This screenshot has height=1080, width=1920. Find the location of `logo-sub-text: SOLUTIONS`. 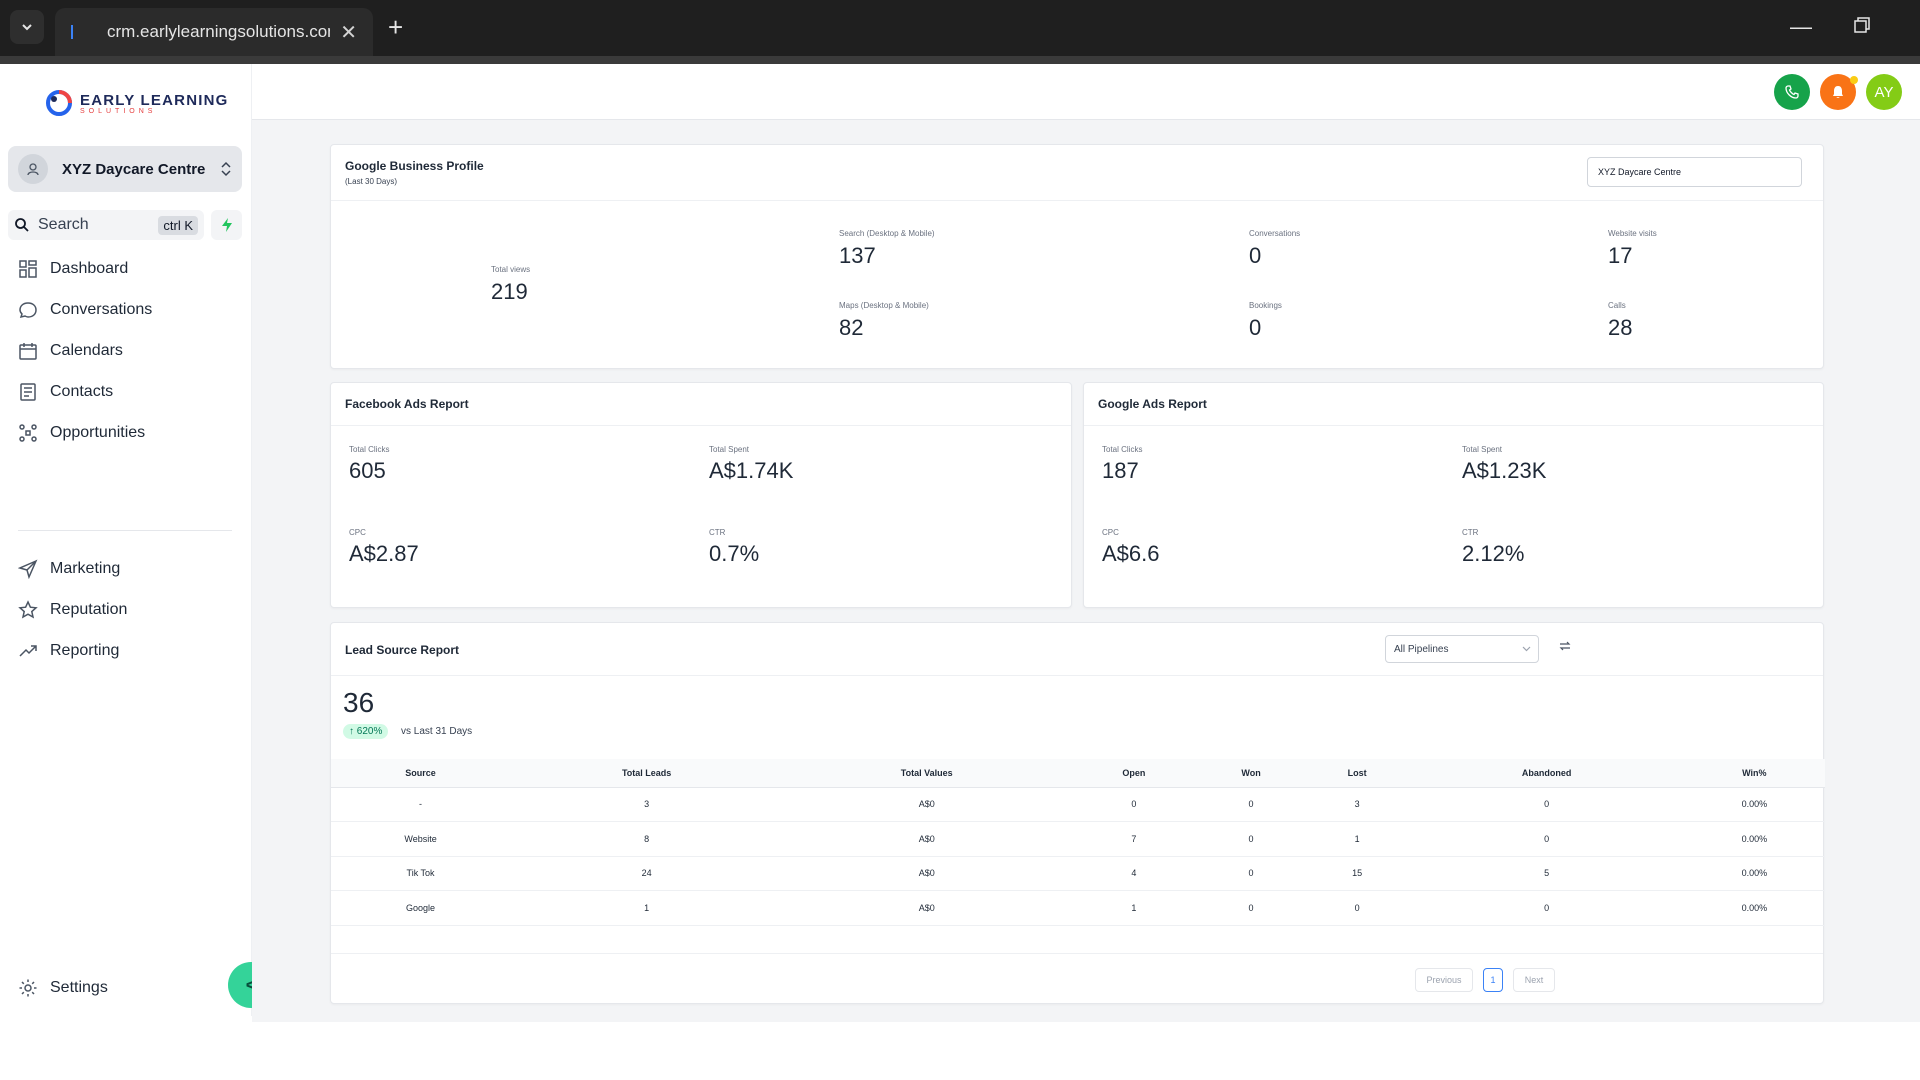

logo-sub-text: SOLUTIONS is located at coordinates (118, 111).